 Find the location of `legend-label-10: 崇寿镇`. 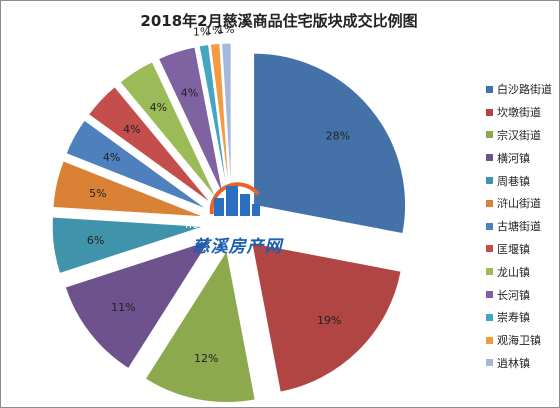

legend-label-10: 崇寿镇 is located at coordinates (513, 318).